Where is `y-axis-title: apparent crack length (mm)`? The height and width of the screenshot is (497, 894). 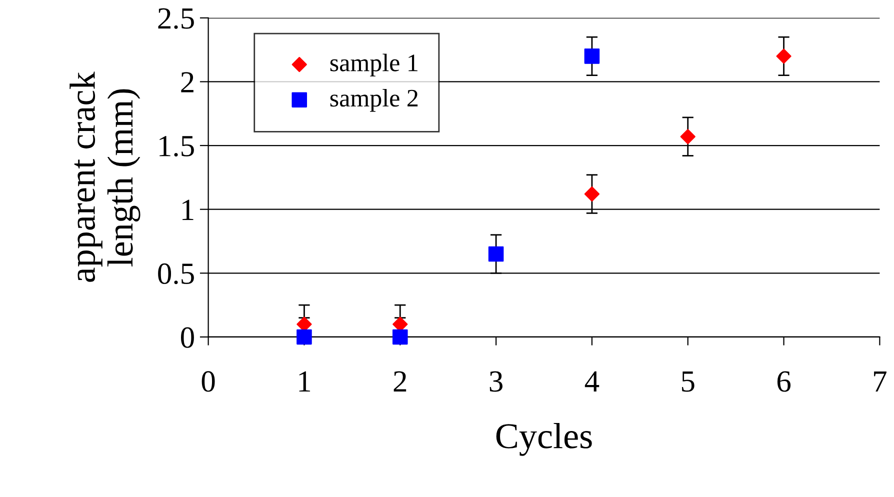
y-axis-title: apparent crack length (mm) is located at coordinates (105, 177).